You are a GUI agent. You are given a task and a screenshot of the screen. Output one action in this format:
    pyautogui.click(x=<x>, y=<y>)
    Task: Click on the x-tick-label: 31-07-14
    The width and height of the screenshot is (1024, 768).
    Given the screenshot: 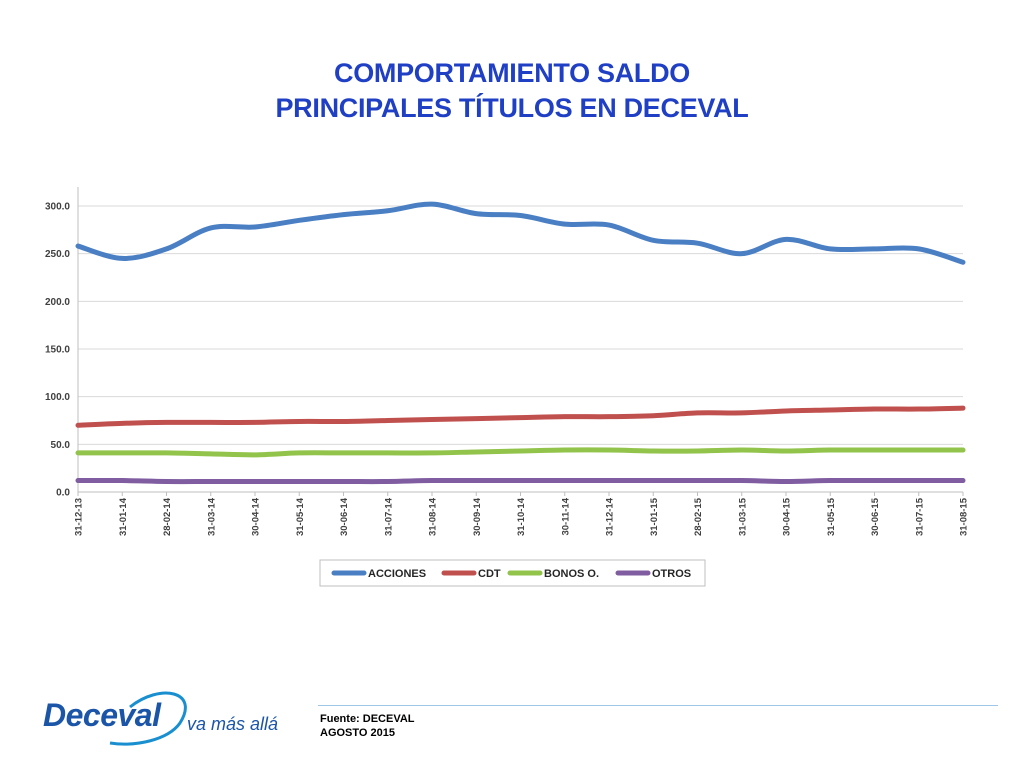 What is the action you would take?
    pyautogui.click(x=388, y=516)
    